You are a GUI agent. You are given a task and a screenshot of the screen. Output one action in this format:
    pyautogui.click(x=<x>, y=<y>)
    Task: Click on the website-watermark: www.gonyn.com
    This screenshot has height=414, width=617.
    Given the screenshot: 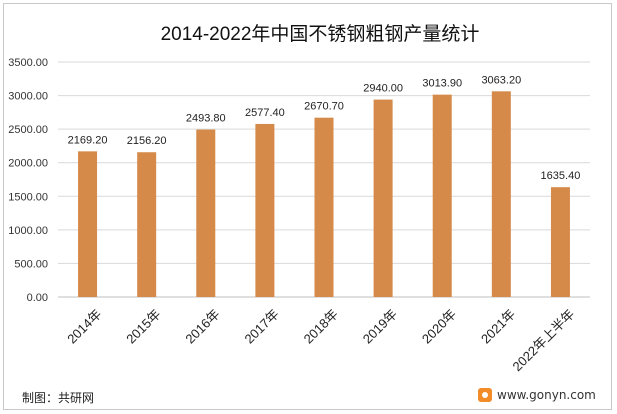 What is the action you would take?
    pyautogui.click(x=537, y=395)
    